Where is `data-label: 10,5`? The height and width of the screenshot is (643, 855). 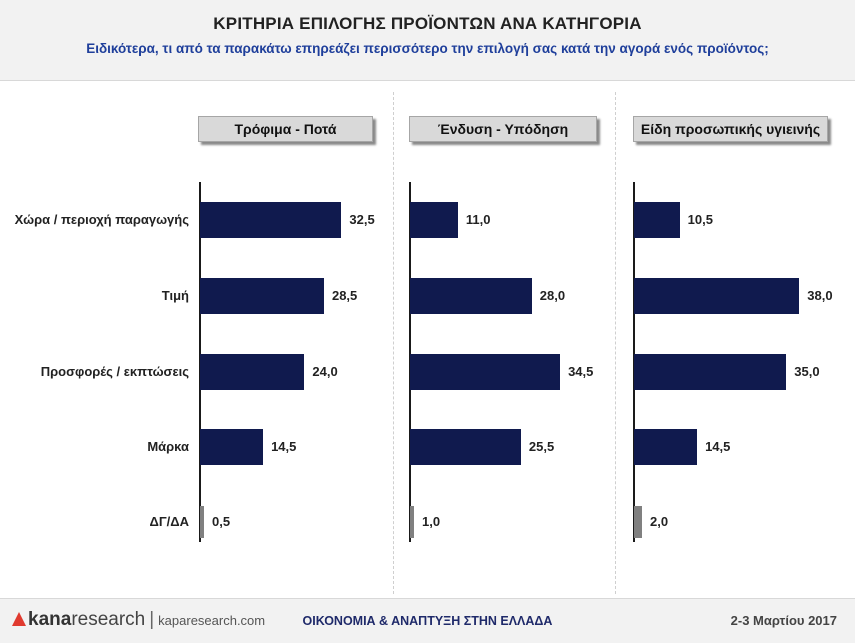 data-label: 10,5 is located at coordinates (700, 219).